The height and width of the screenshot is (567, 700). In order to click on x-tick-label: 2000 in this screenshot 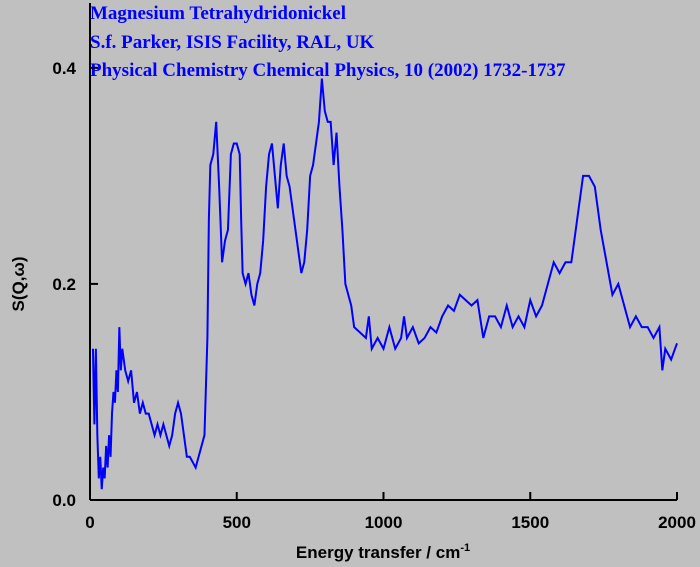, I will do `click(677, 522)`.